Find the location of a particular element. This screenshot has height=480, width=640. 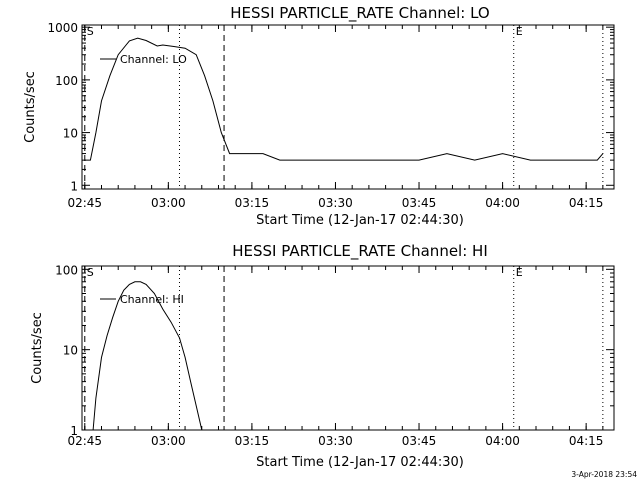

legend-label: Channel: HI is located at coordinates (152, 299).